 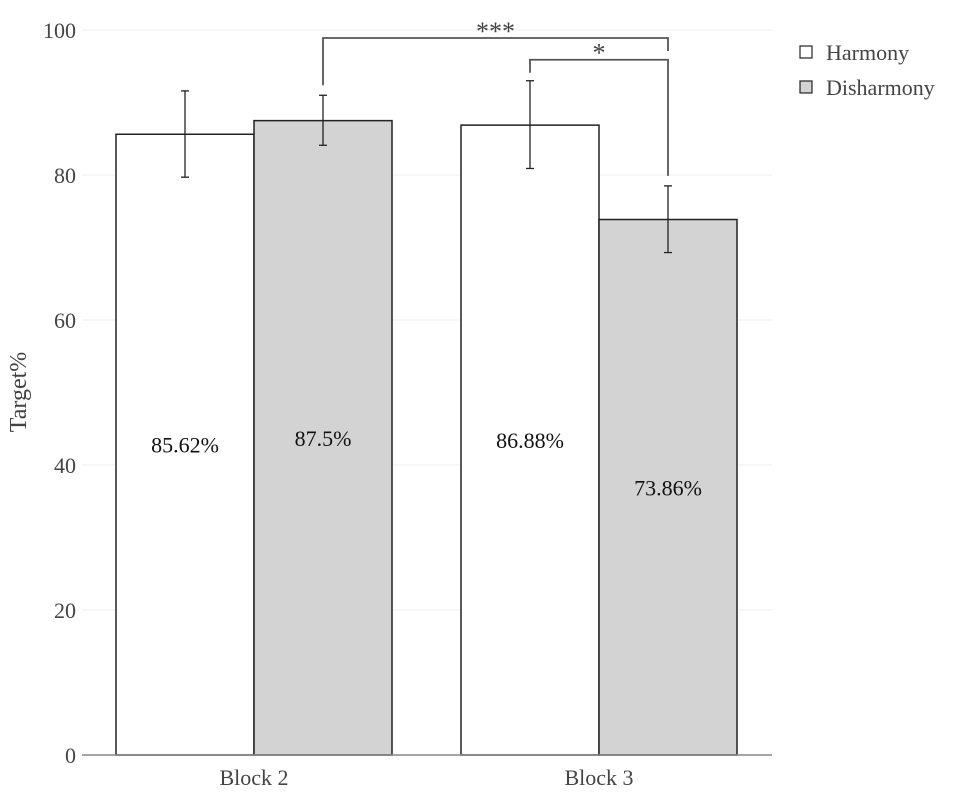 I want to click on bar-value-label: 85.62%, so click(x=185, y=445).